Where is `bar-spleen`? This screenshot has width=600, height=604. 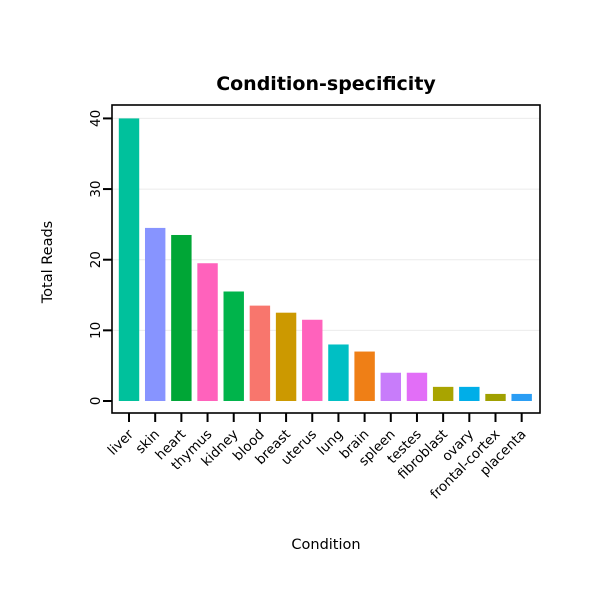
bar-spleen is located at coordinates (390, 386).